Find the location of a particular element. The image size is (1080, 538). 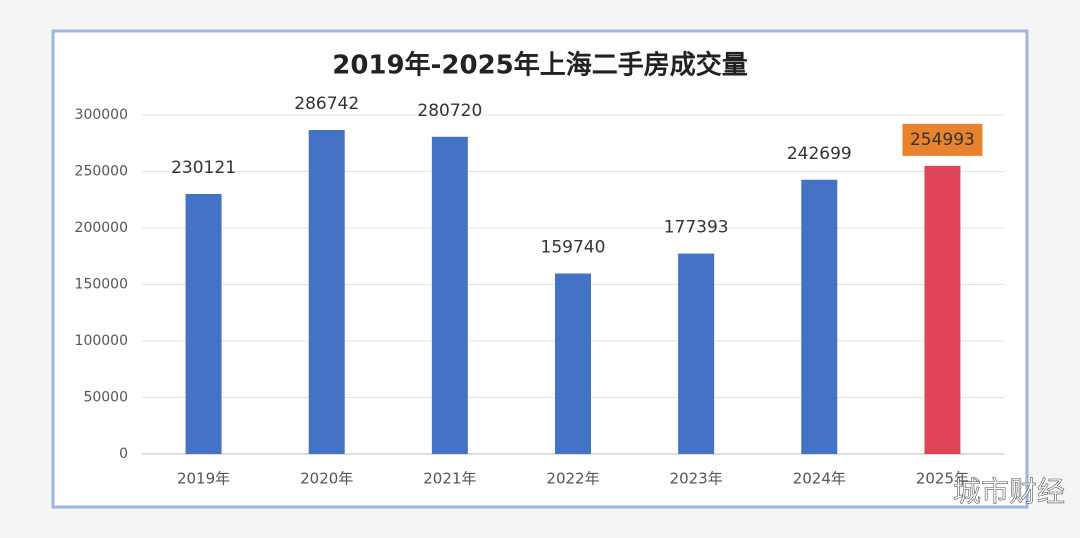

value-label: 254993 is located at coordinates (942, 140).